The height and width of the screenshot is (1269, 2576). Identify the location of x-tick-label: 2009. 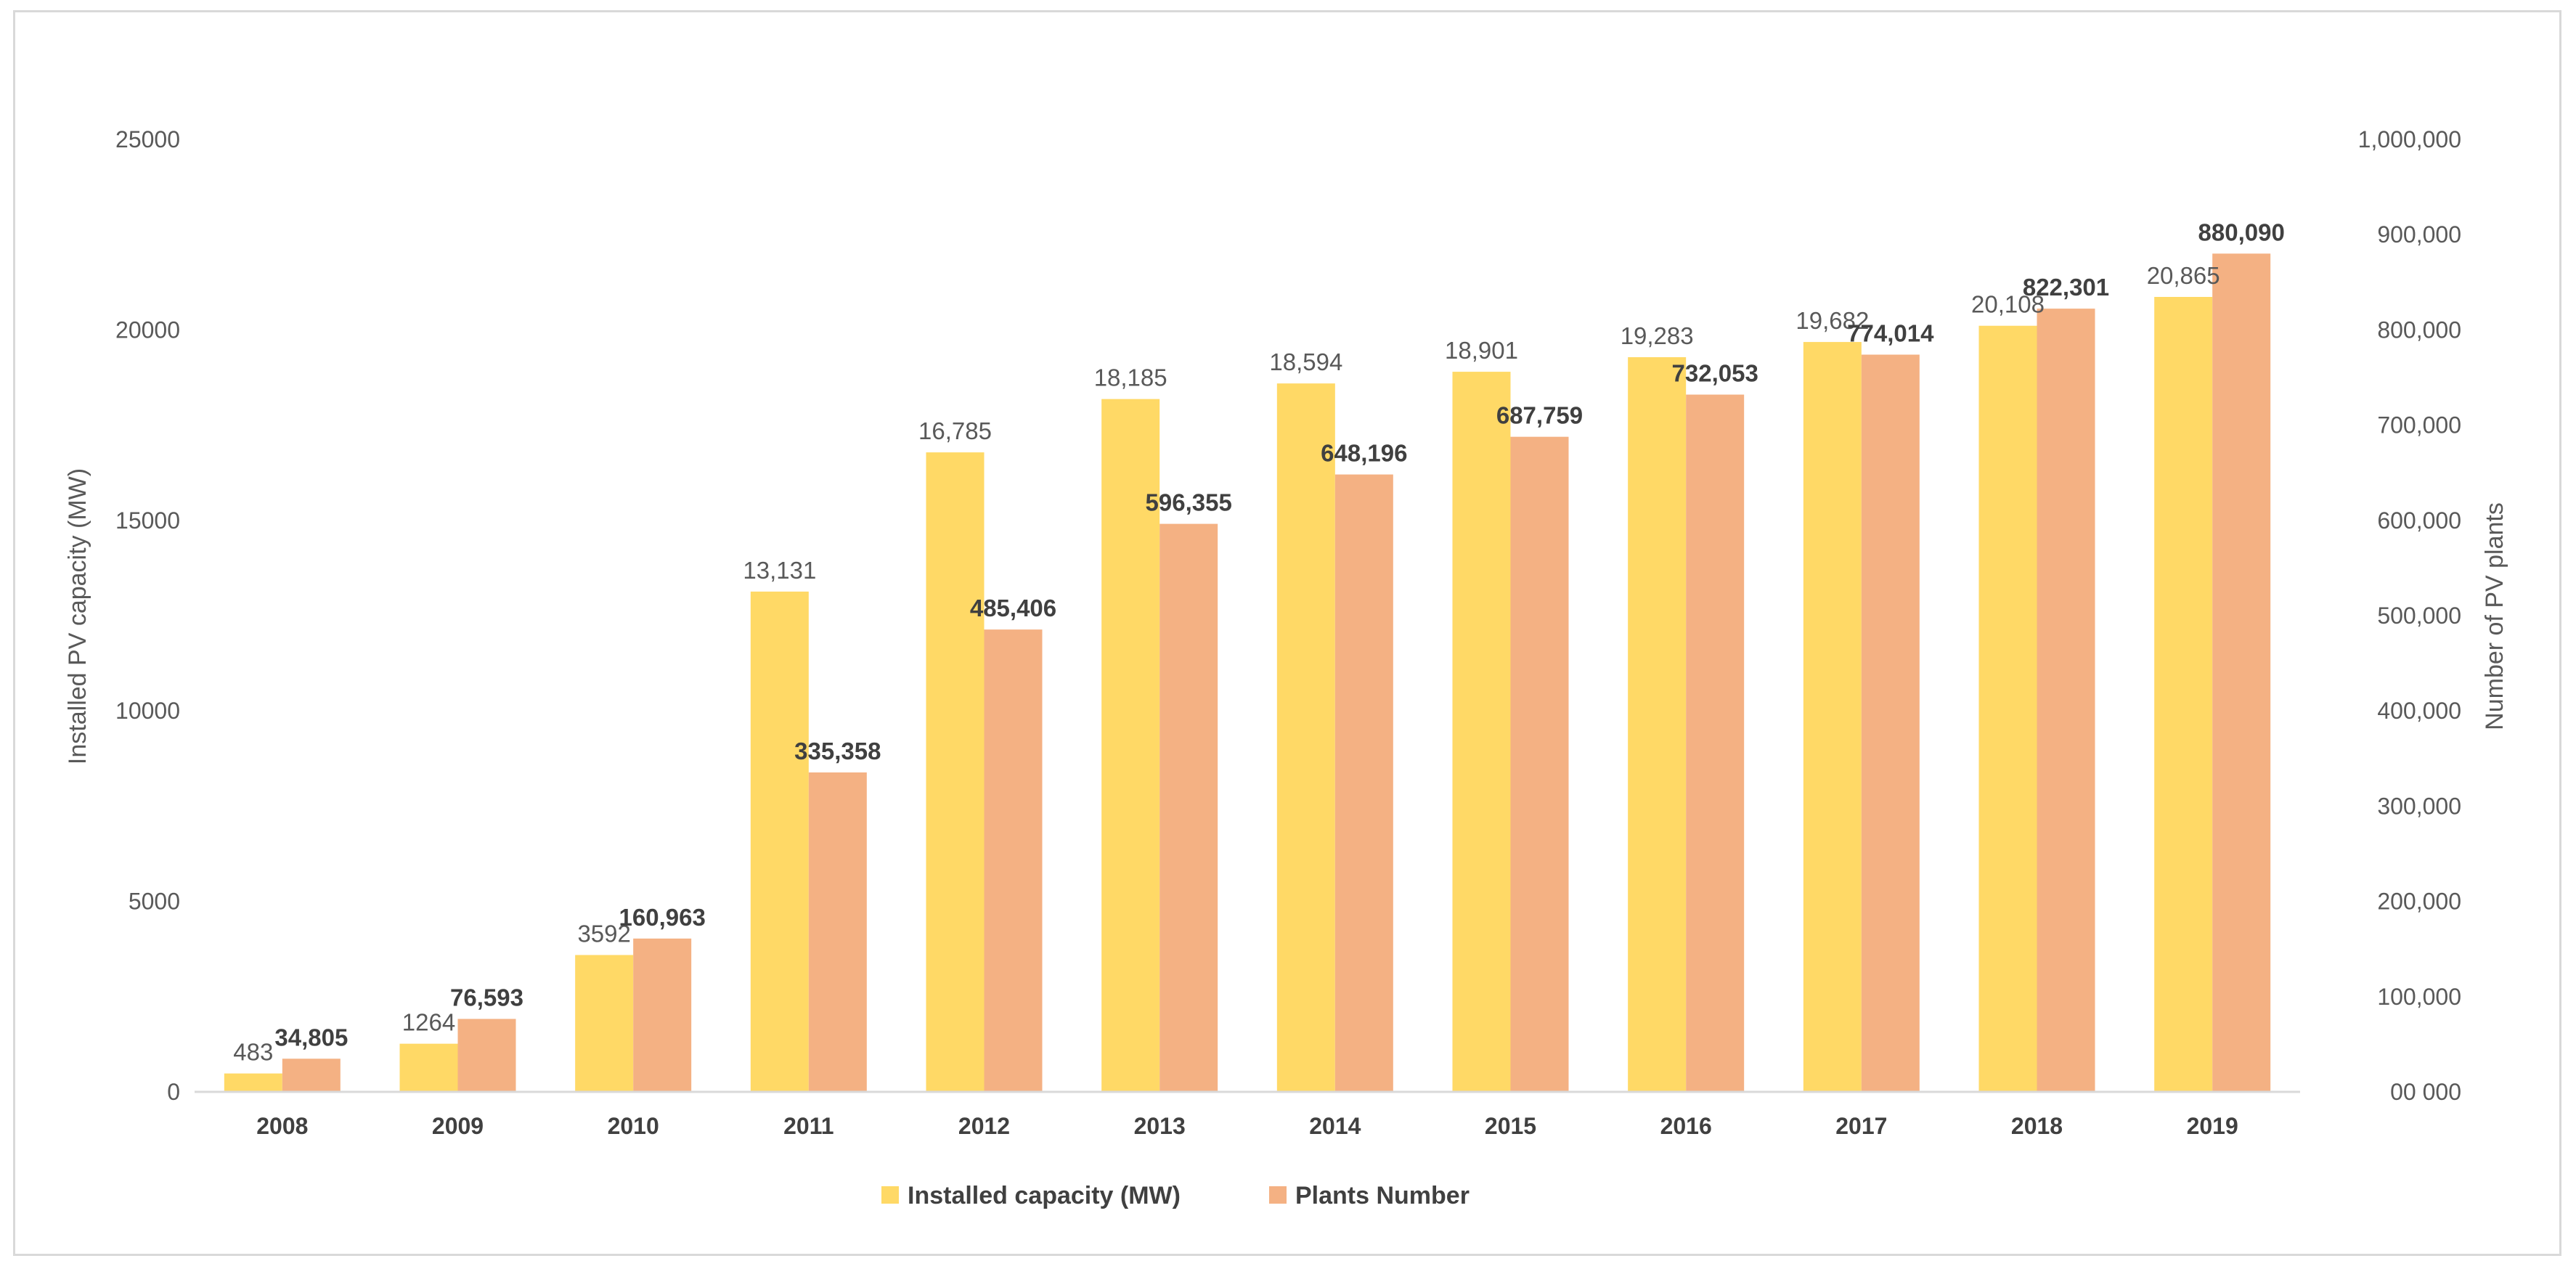
(458, 1126).